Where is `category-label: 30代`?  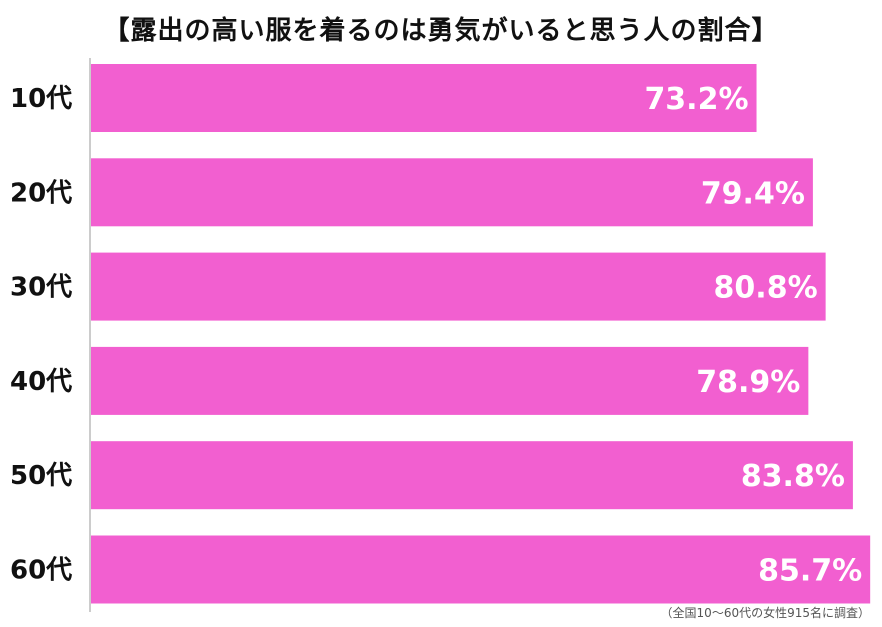
category-label: 30代 is located at coordinates (41, 288).